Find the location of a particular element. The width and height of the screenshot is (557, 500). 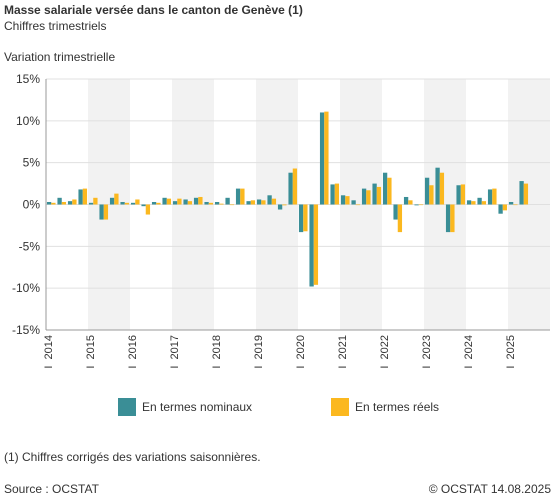

legend-label-nominal: En termes nominaux is located at coordinates (197, 407).